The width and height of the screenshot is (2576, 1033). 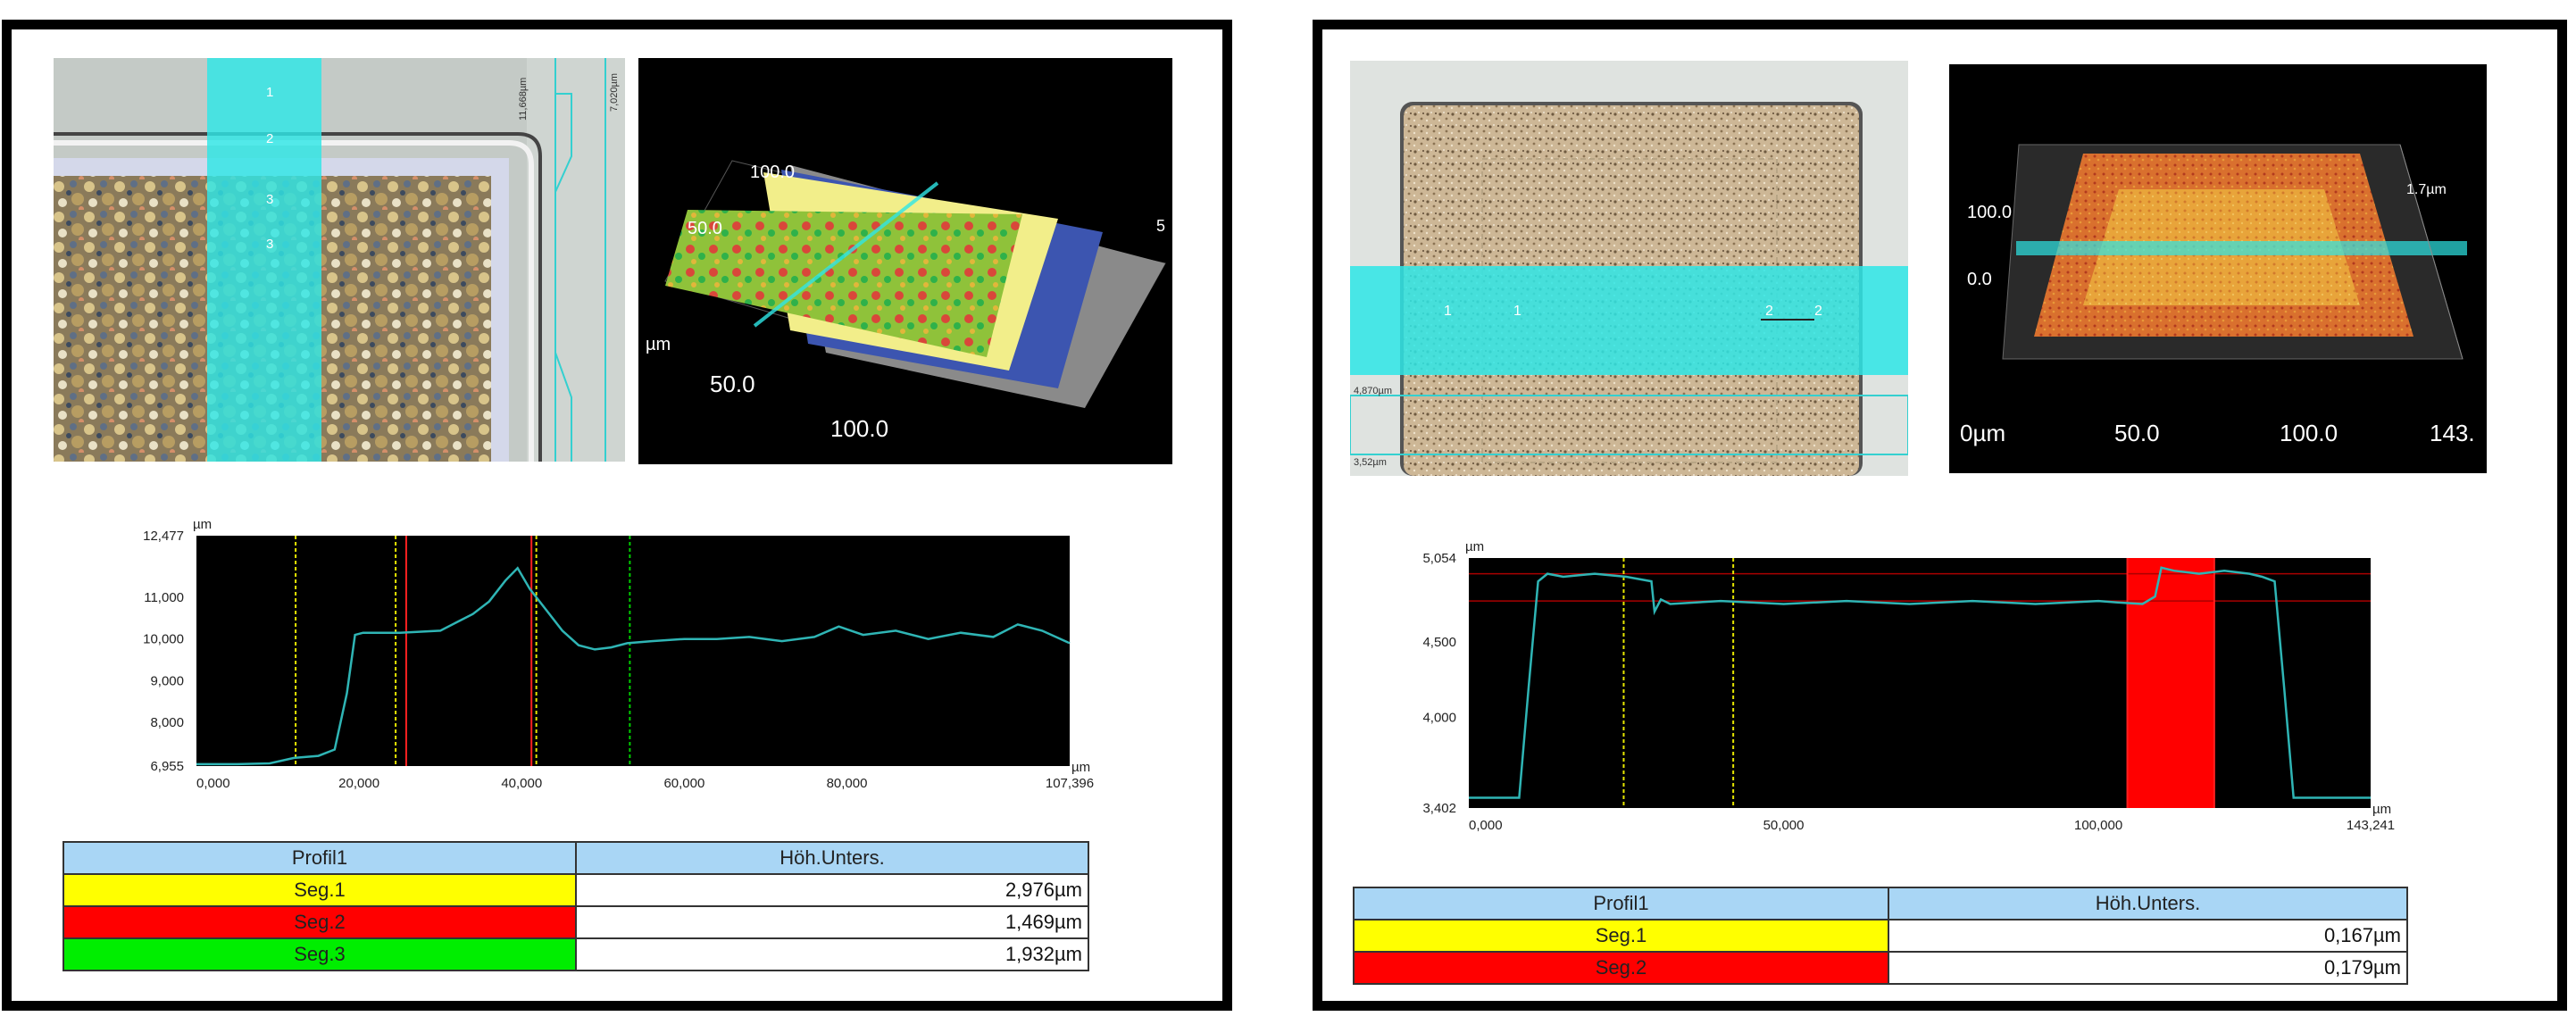 I want to click on left-chart-x-tick-5: 107,396, so click(x=1070, y=783).